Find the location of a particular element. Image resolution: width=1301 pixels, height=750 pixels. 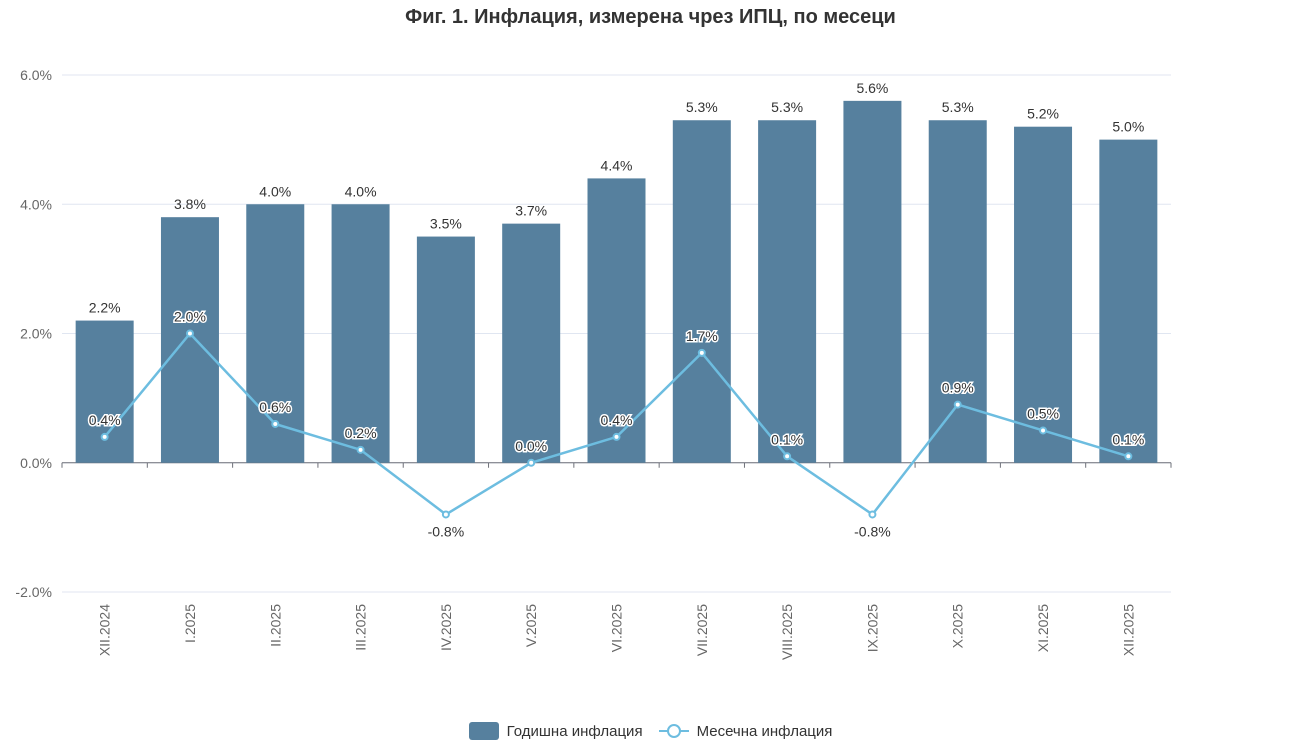

y-tick-label: 0.0% is located at coordinates (36, 463).